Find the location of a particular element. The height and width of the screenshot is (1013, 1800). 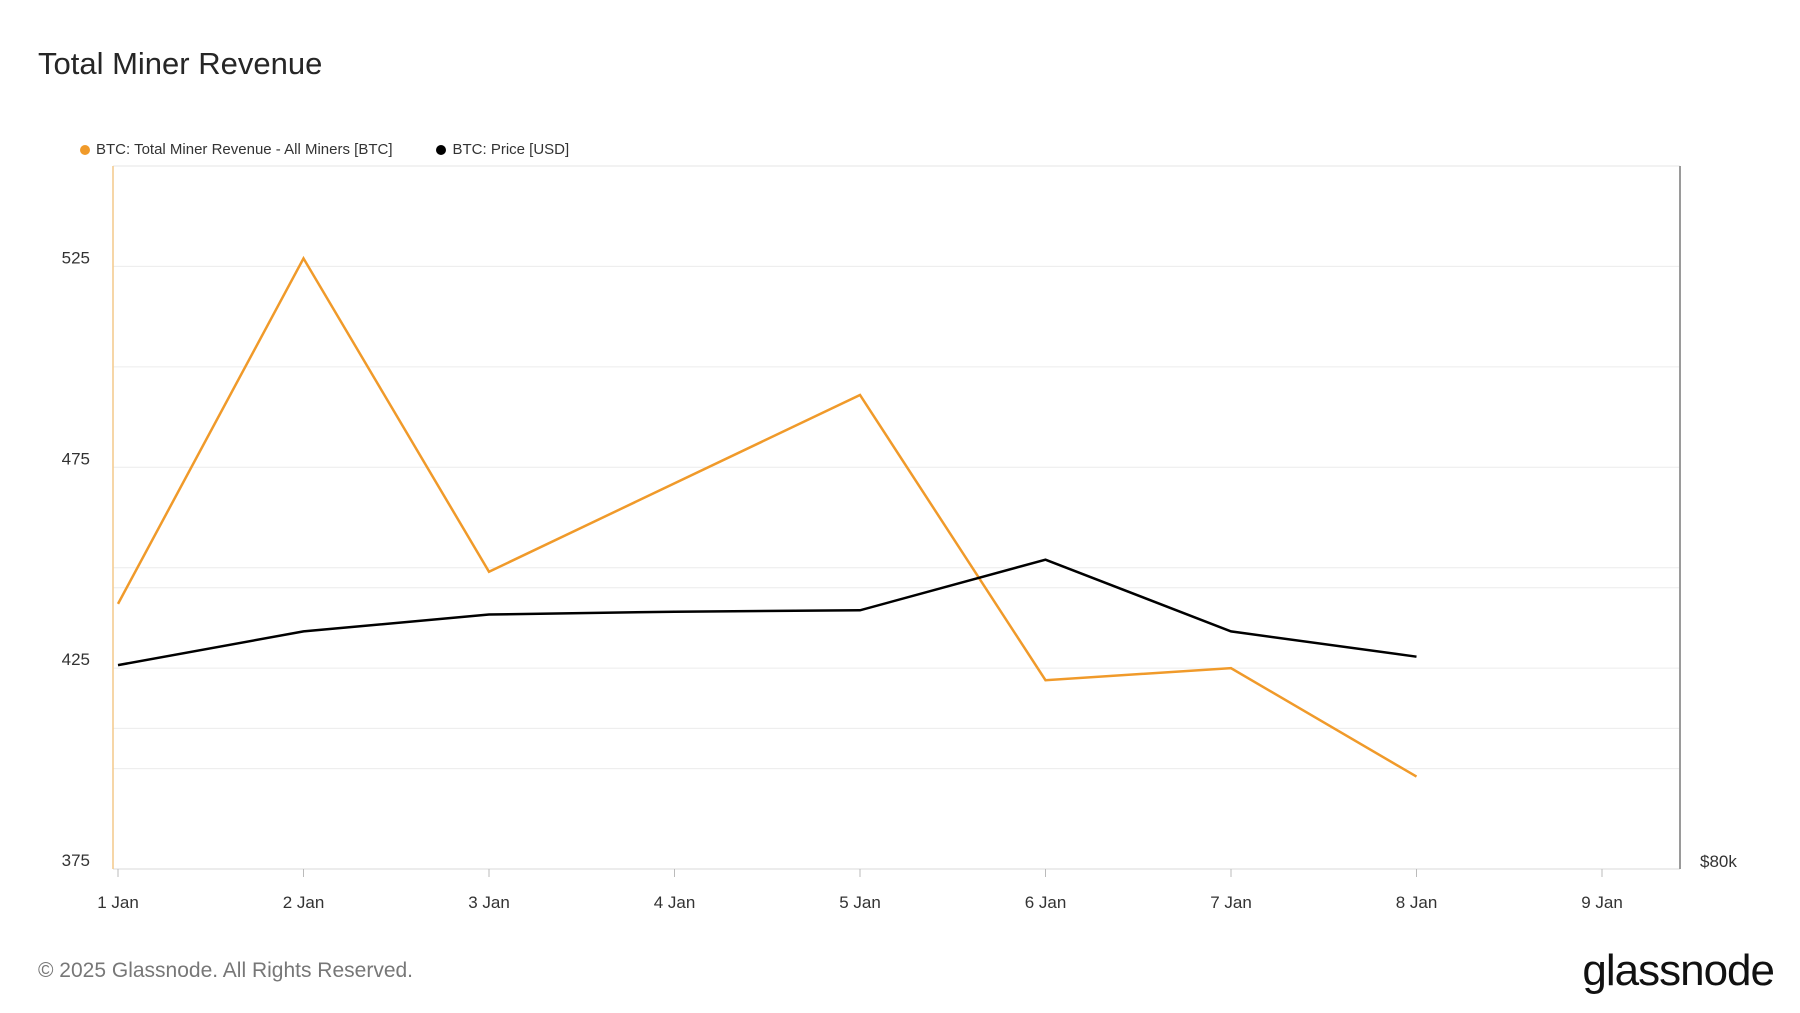

x-tick-label: 2 Jan is located at coordinates (304, 902).